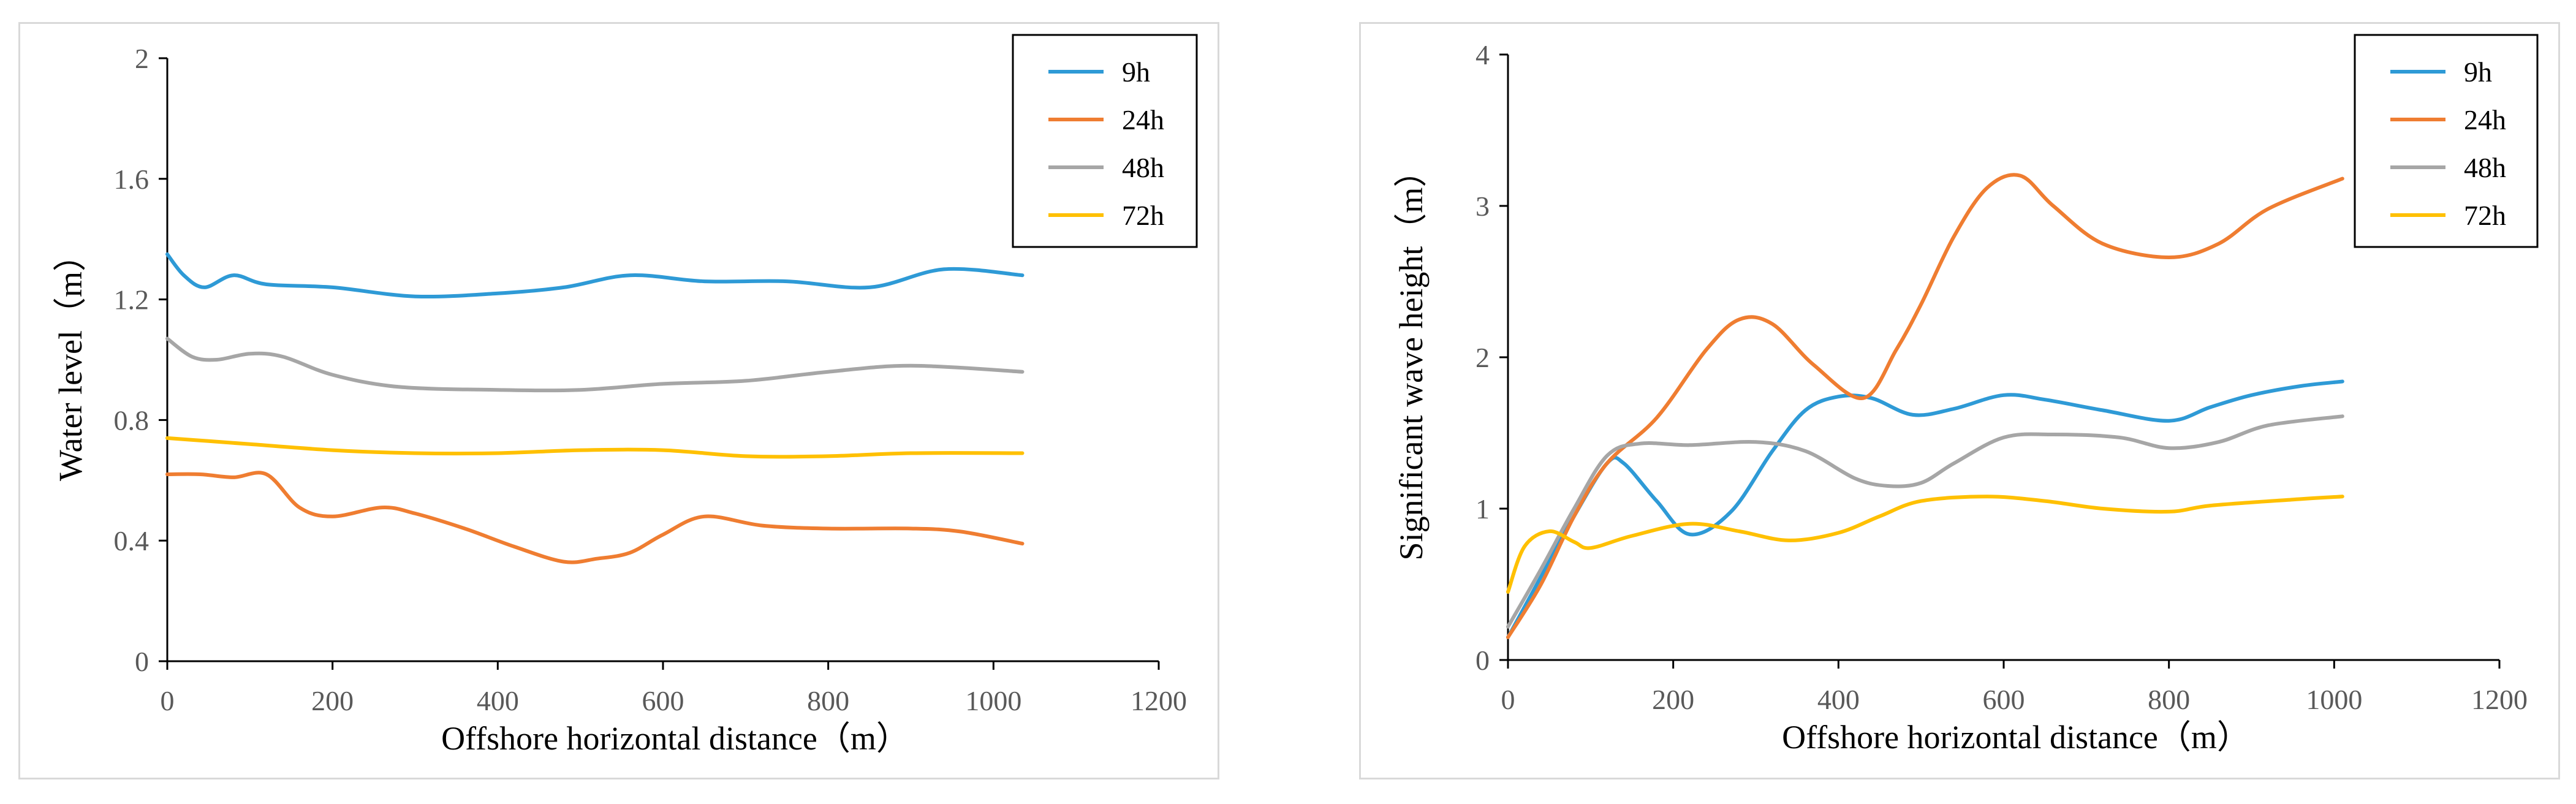 This screenshot has width=2576, height=804. I want to click on y-tick-label: 4, so click(1483, 54).